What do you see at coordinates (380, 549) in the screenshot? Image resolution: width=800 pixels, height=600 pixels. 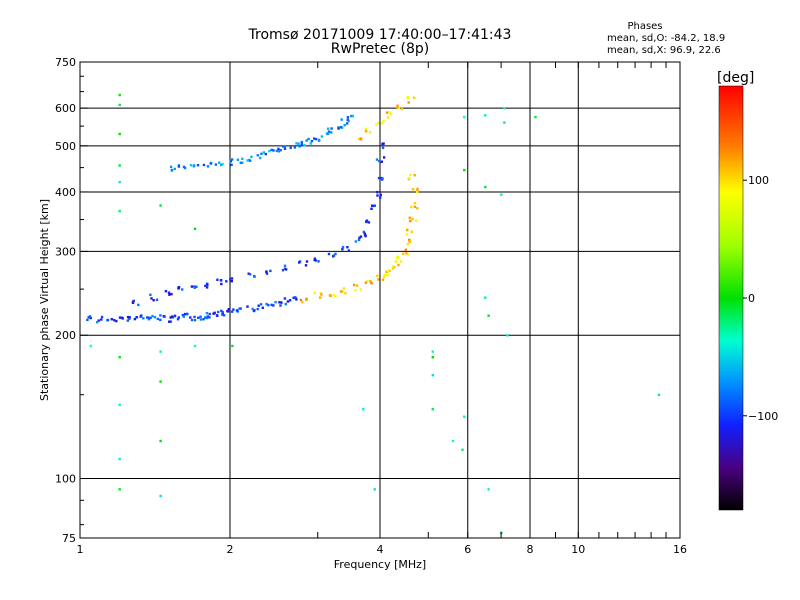 I see `x-tick-label: 4` at bounding box center [380, 549].